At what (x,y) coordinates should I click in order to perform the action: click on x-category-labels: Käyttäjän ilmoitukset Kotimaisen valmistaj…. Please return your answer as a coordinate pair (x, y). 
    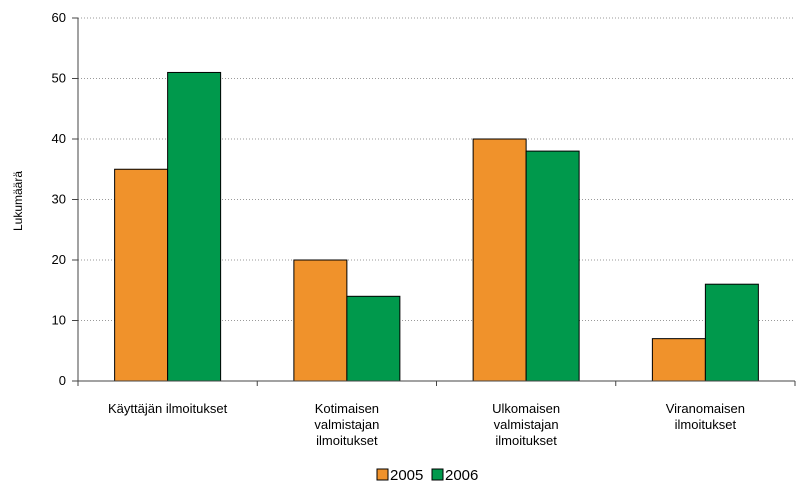
    Looking at the image, I should click on (426, 424).